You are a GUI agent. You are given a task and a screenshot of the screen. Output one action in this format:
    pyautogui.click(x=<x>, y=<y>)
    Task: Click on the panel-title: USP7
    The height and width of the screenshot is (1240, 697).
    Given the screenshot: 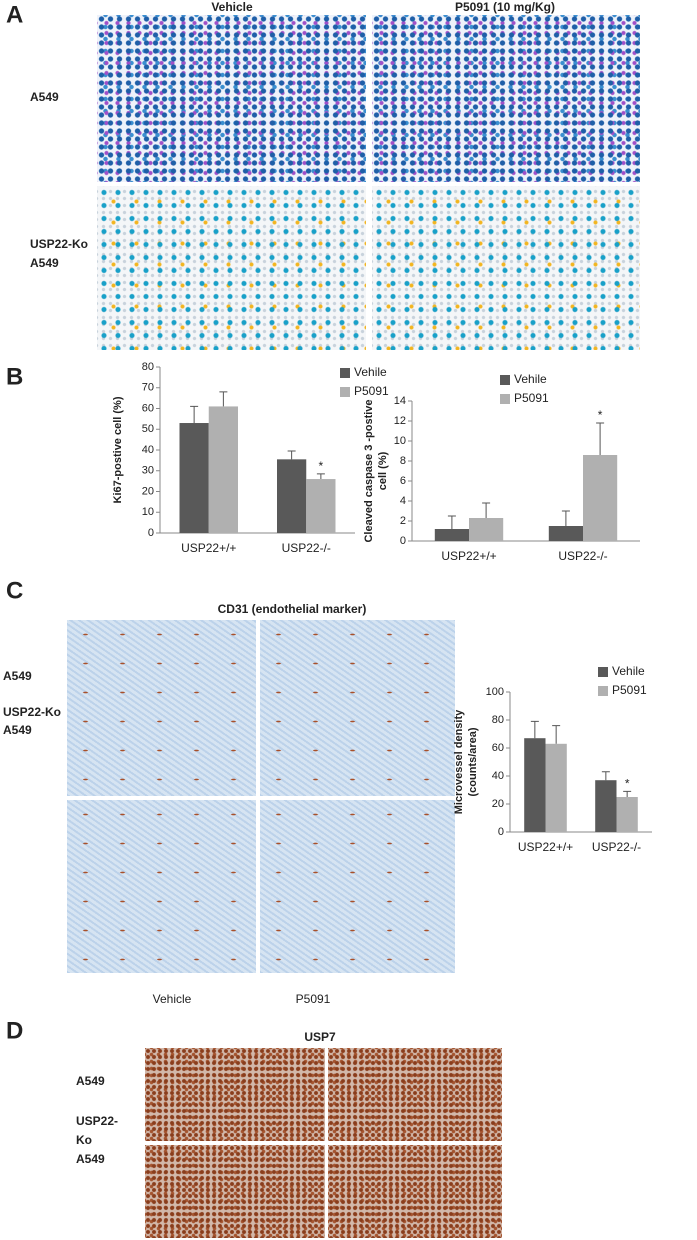 What is the action you would take?
    pyautogui.click(x=320, y=1037)
    